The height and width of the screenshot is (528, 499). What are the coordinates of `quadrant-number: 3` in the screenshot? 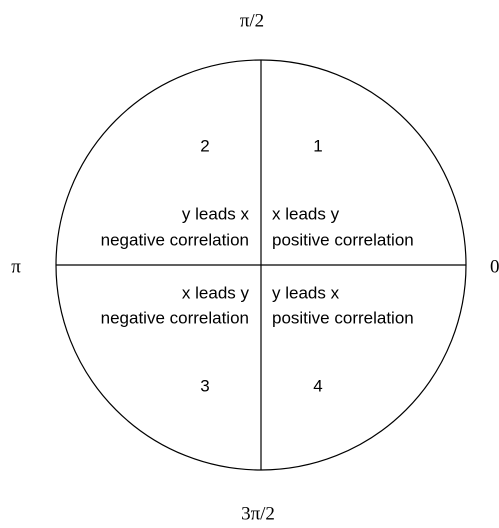 It's located at (204, 385).